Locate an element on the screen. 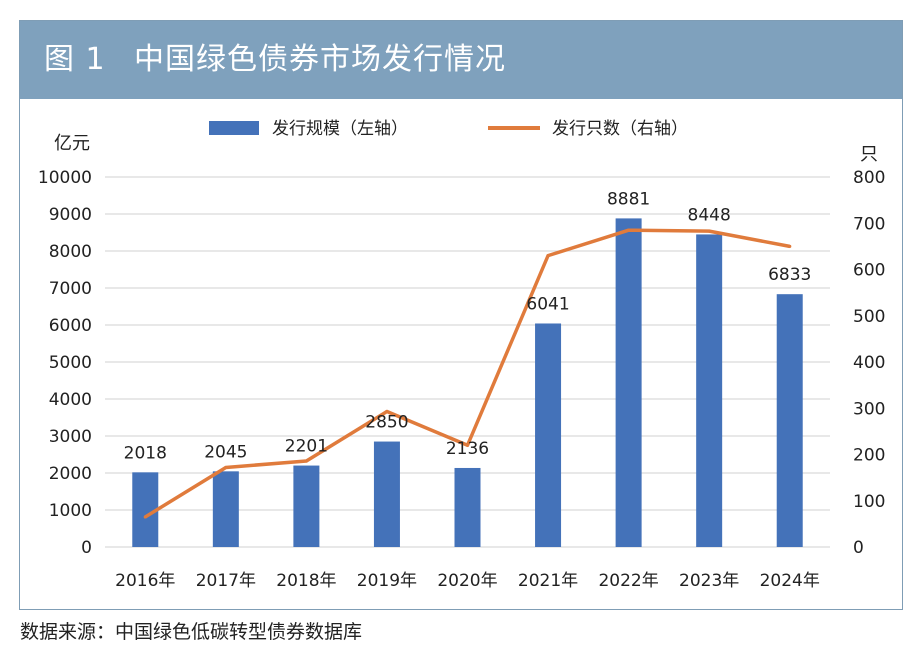 This screenshot has width=923, height=662. legend-line-label: 发行只数（右轴） is located at coordinates (620, 129).